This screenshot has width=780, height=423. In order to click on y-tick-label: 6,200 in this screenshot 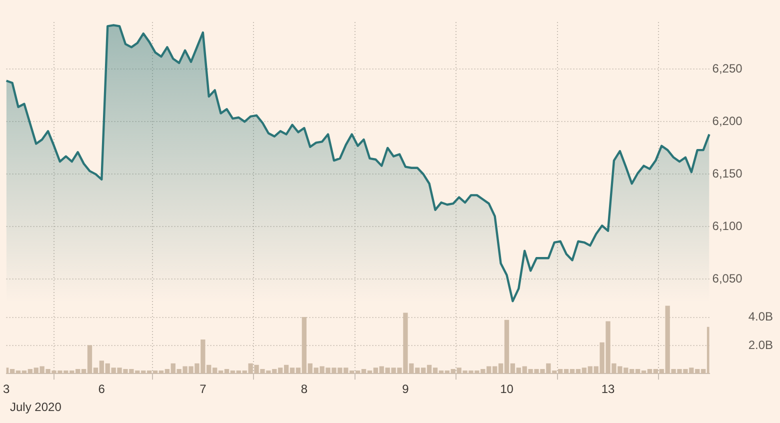, I will do `click(727, 121)`.